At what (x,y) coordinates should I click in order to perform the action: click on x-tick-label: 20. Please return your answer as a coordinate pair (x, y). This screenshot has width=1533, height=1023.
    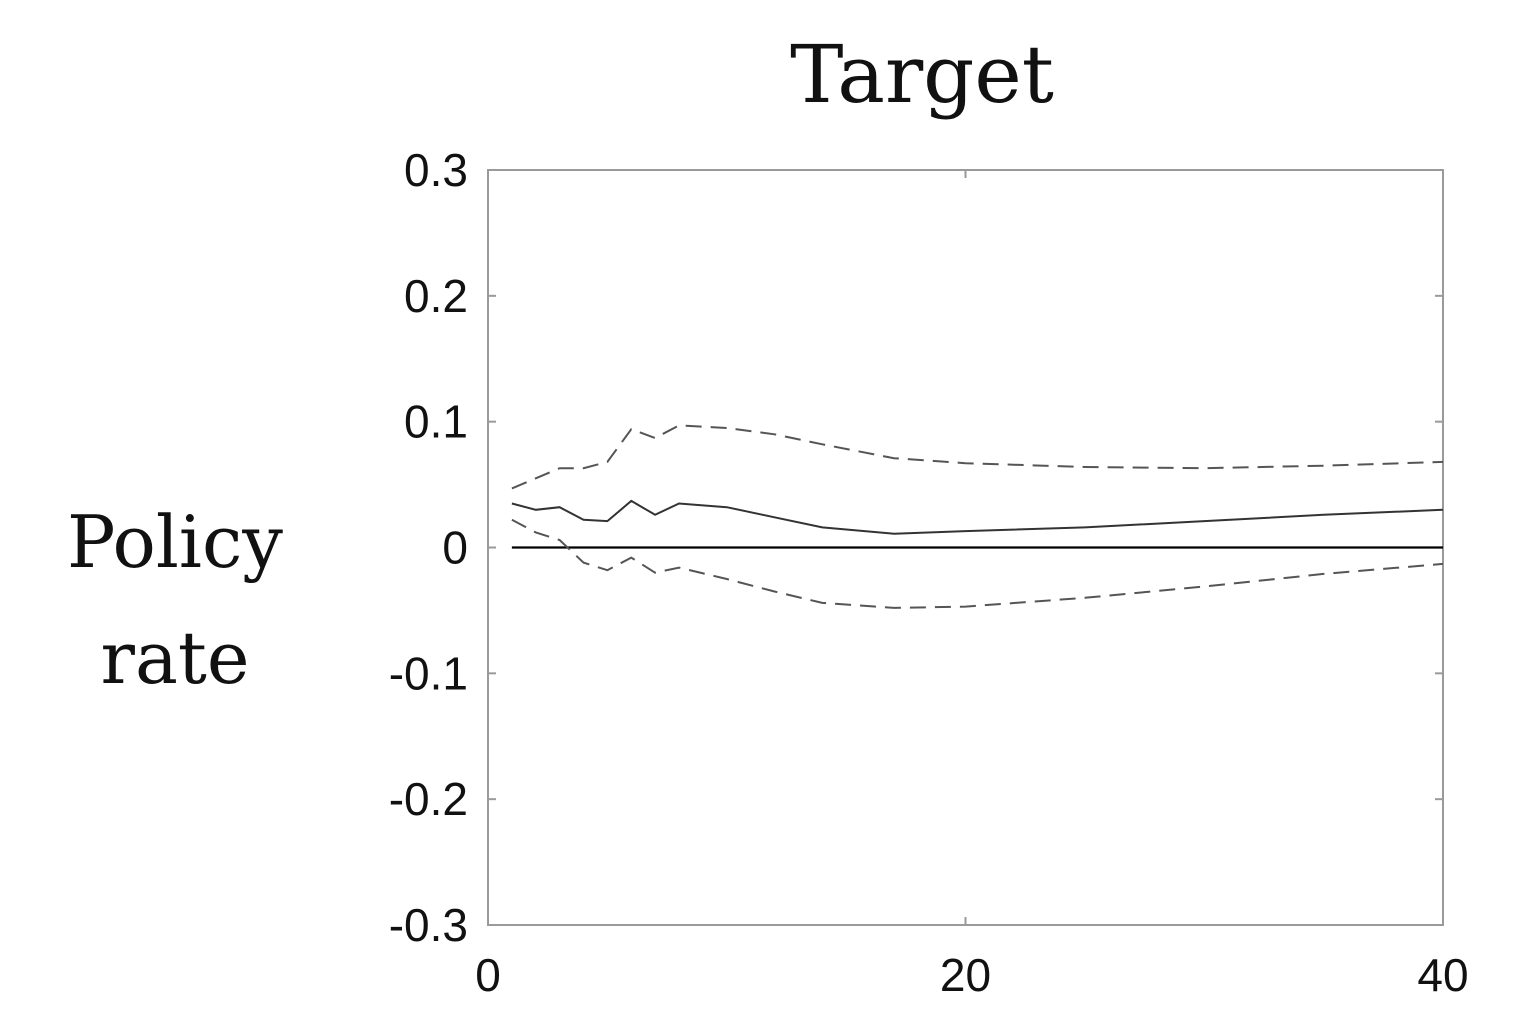
    Looking at the image, I should click on (965, 975).